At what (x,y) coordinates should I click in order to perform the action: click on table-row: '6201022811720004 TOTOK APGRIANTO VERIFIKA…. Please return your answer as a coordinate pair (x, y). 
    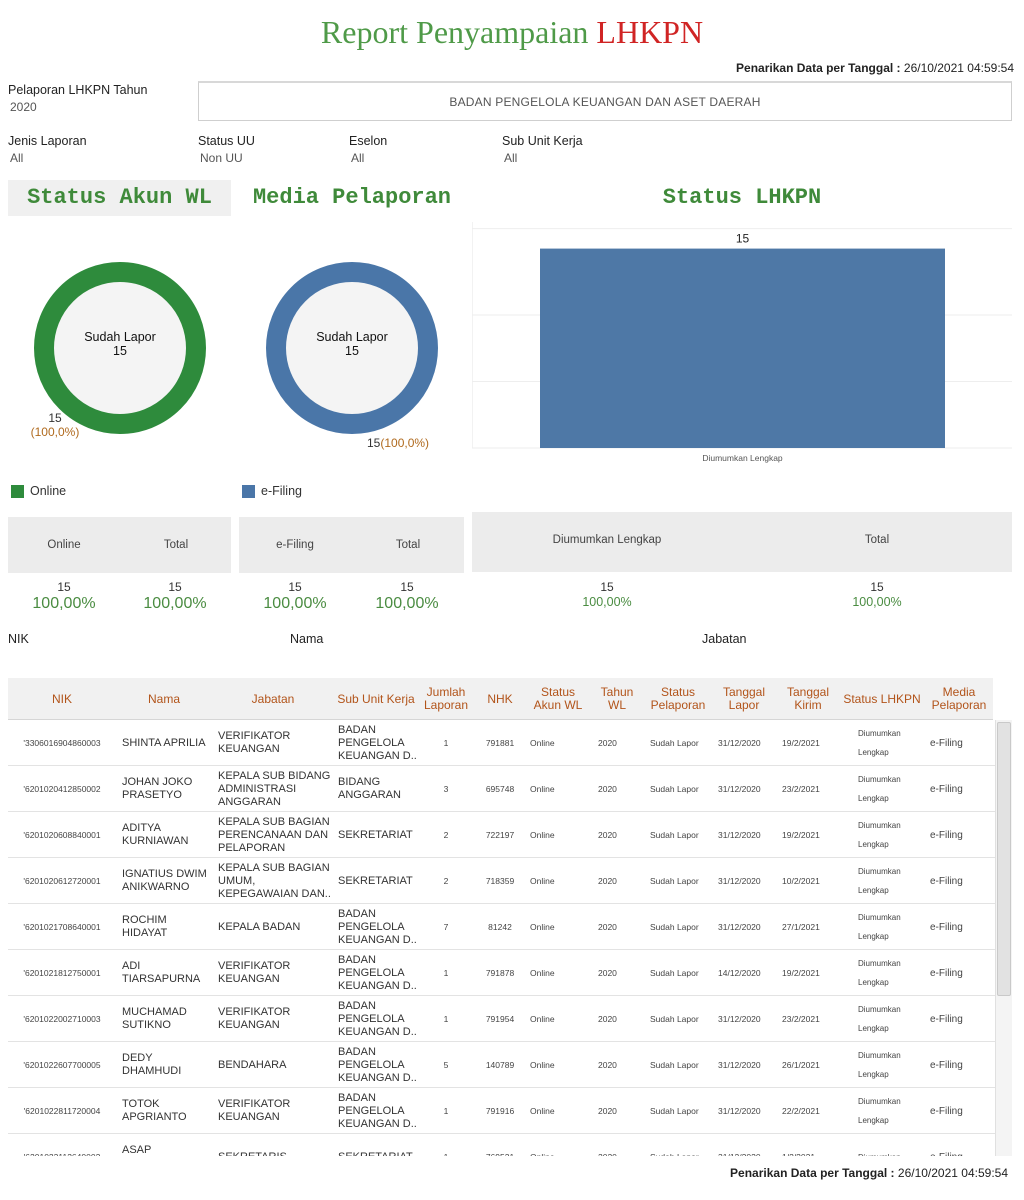
    Looking at the image, I should click on (501, 1111).